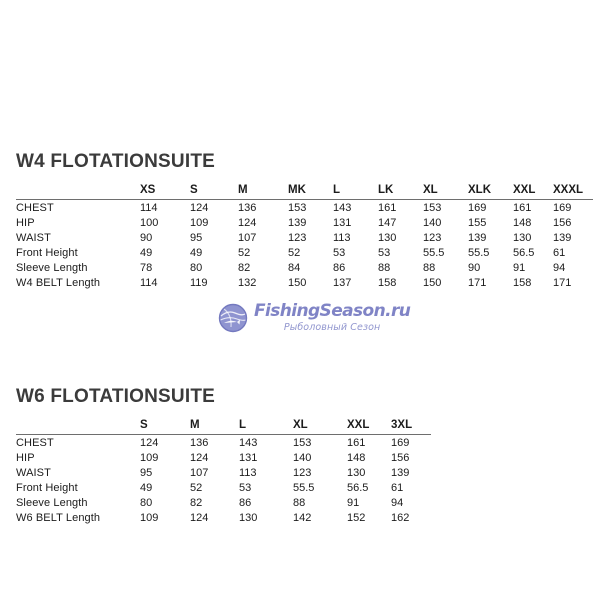 Image resolution: width=600 pixels, height=600 pixels. What do you see at coordinates (165, 190) in the screenshot?
I see `column-header-xs: XS` at bounding box center [165, 190].